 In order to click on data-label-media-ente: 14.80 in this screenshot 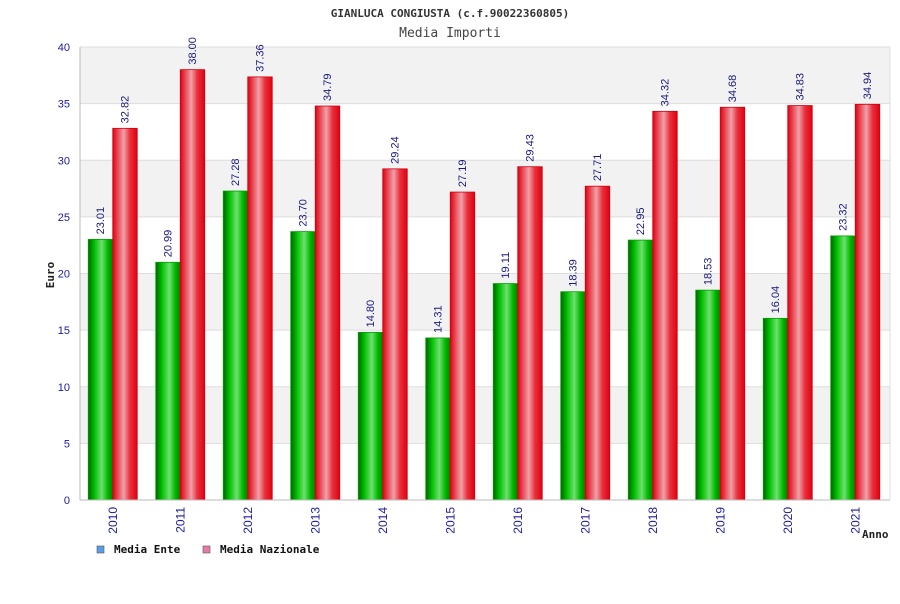, I will do `click(371, 314)`.